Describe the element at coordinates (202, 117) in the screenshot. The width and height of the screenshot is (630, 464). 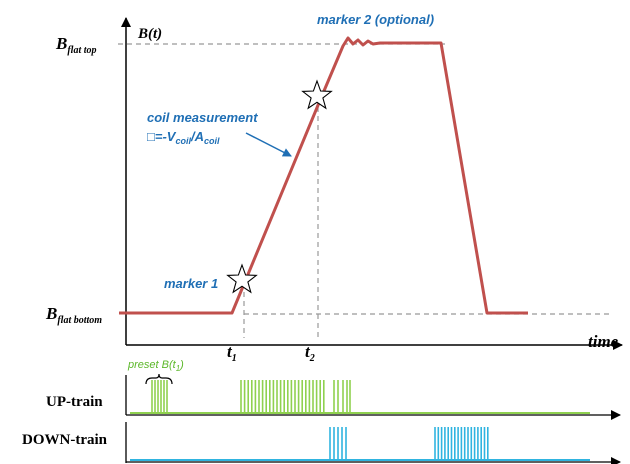
I see `coil-measurement-title: coil measurement` at that location.